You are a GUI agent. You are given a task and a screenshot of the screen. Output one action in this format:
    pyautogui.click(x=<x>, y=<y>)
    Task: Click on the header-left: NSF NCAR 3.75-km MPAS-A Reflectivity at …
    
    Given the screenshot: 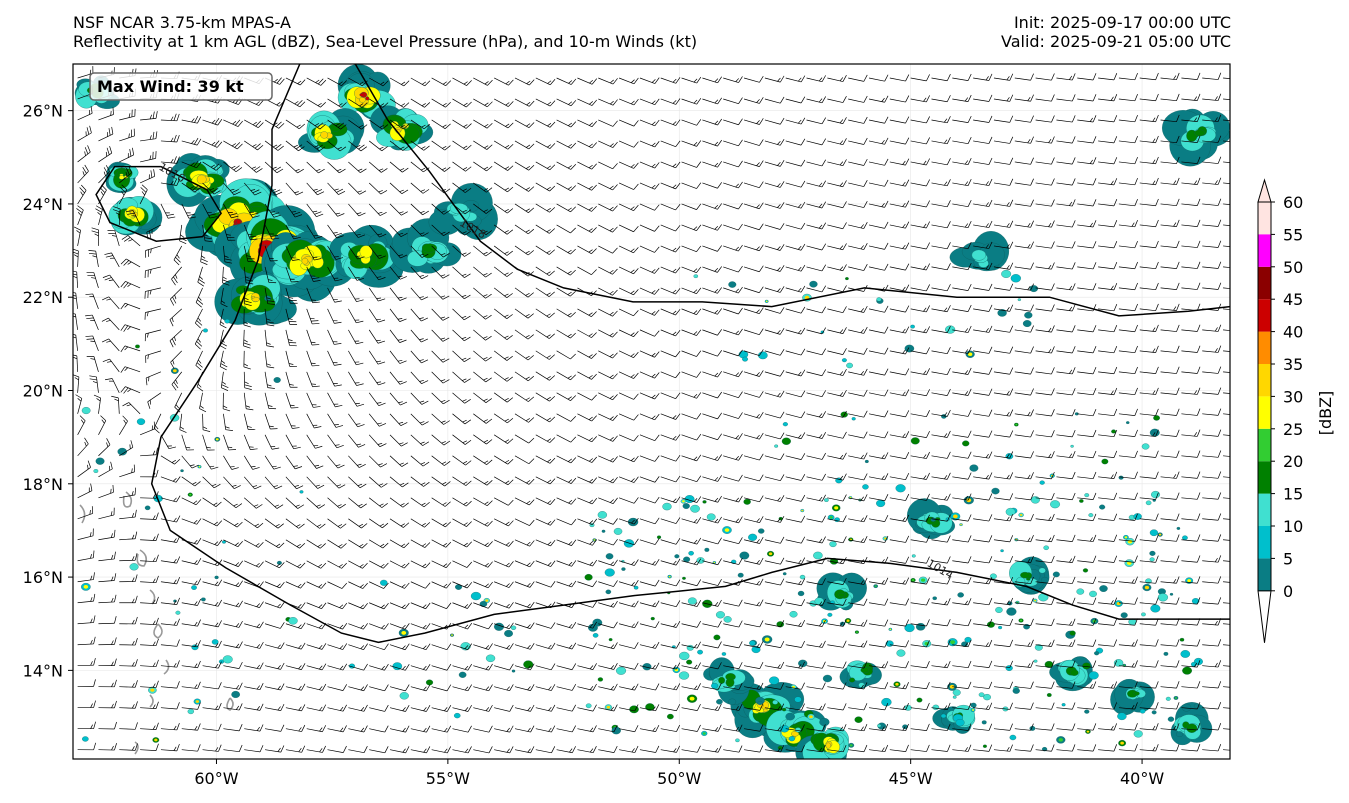 What is the action you would take?
    pyautogui.click(x=385, y=32)
    